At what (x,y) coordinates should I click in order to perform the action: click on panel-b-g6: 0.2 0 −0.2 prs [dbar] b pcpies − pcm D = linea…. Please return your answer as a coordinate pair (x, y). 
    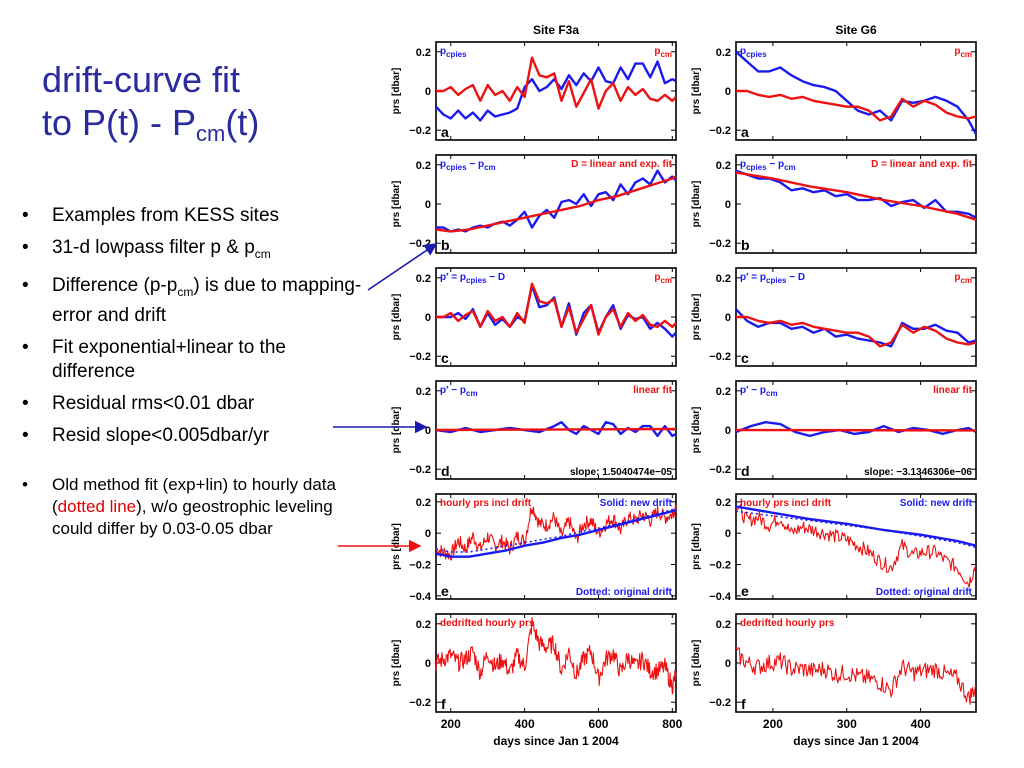
    Looking at the image, I should click on (834, 204).